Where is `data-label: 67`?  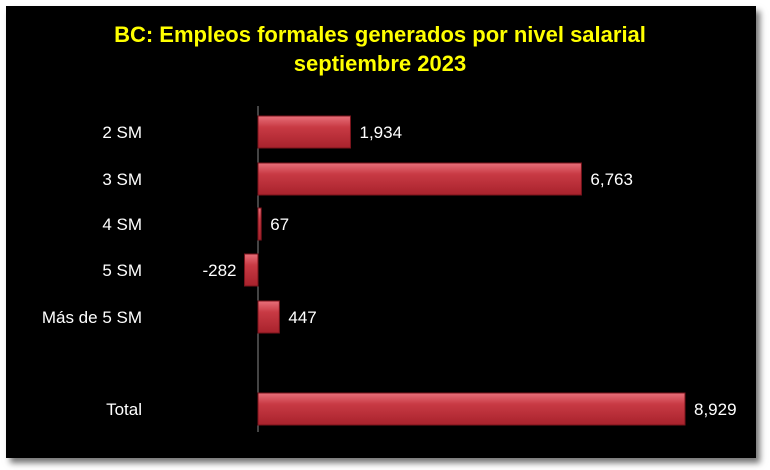 data-label: 67 is located at coordinates (279, 224).